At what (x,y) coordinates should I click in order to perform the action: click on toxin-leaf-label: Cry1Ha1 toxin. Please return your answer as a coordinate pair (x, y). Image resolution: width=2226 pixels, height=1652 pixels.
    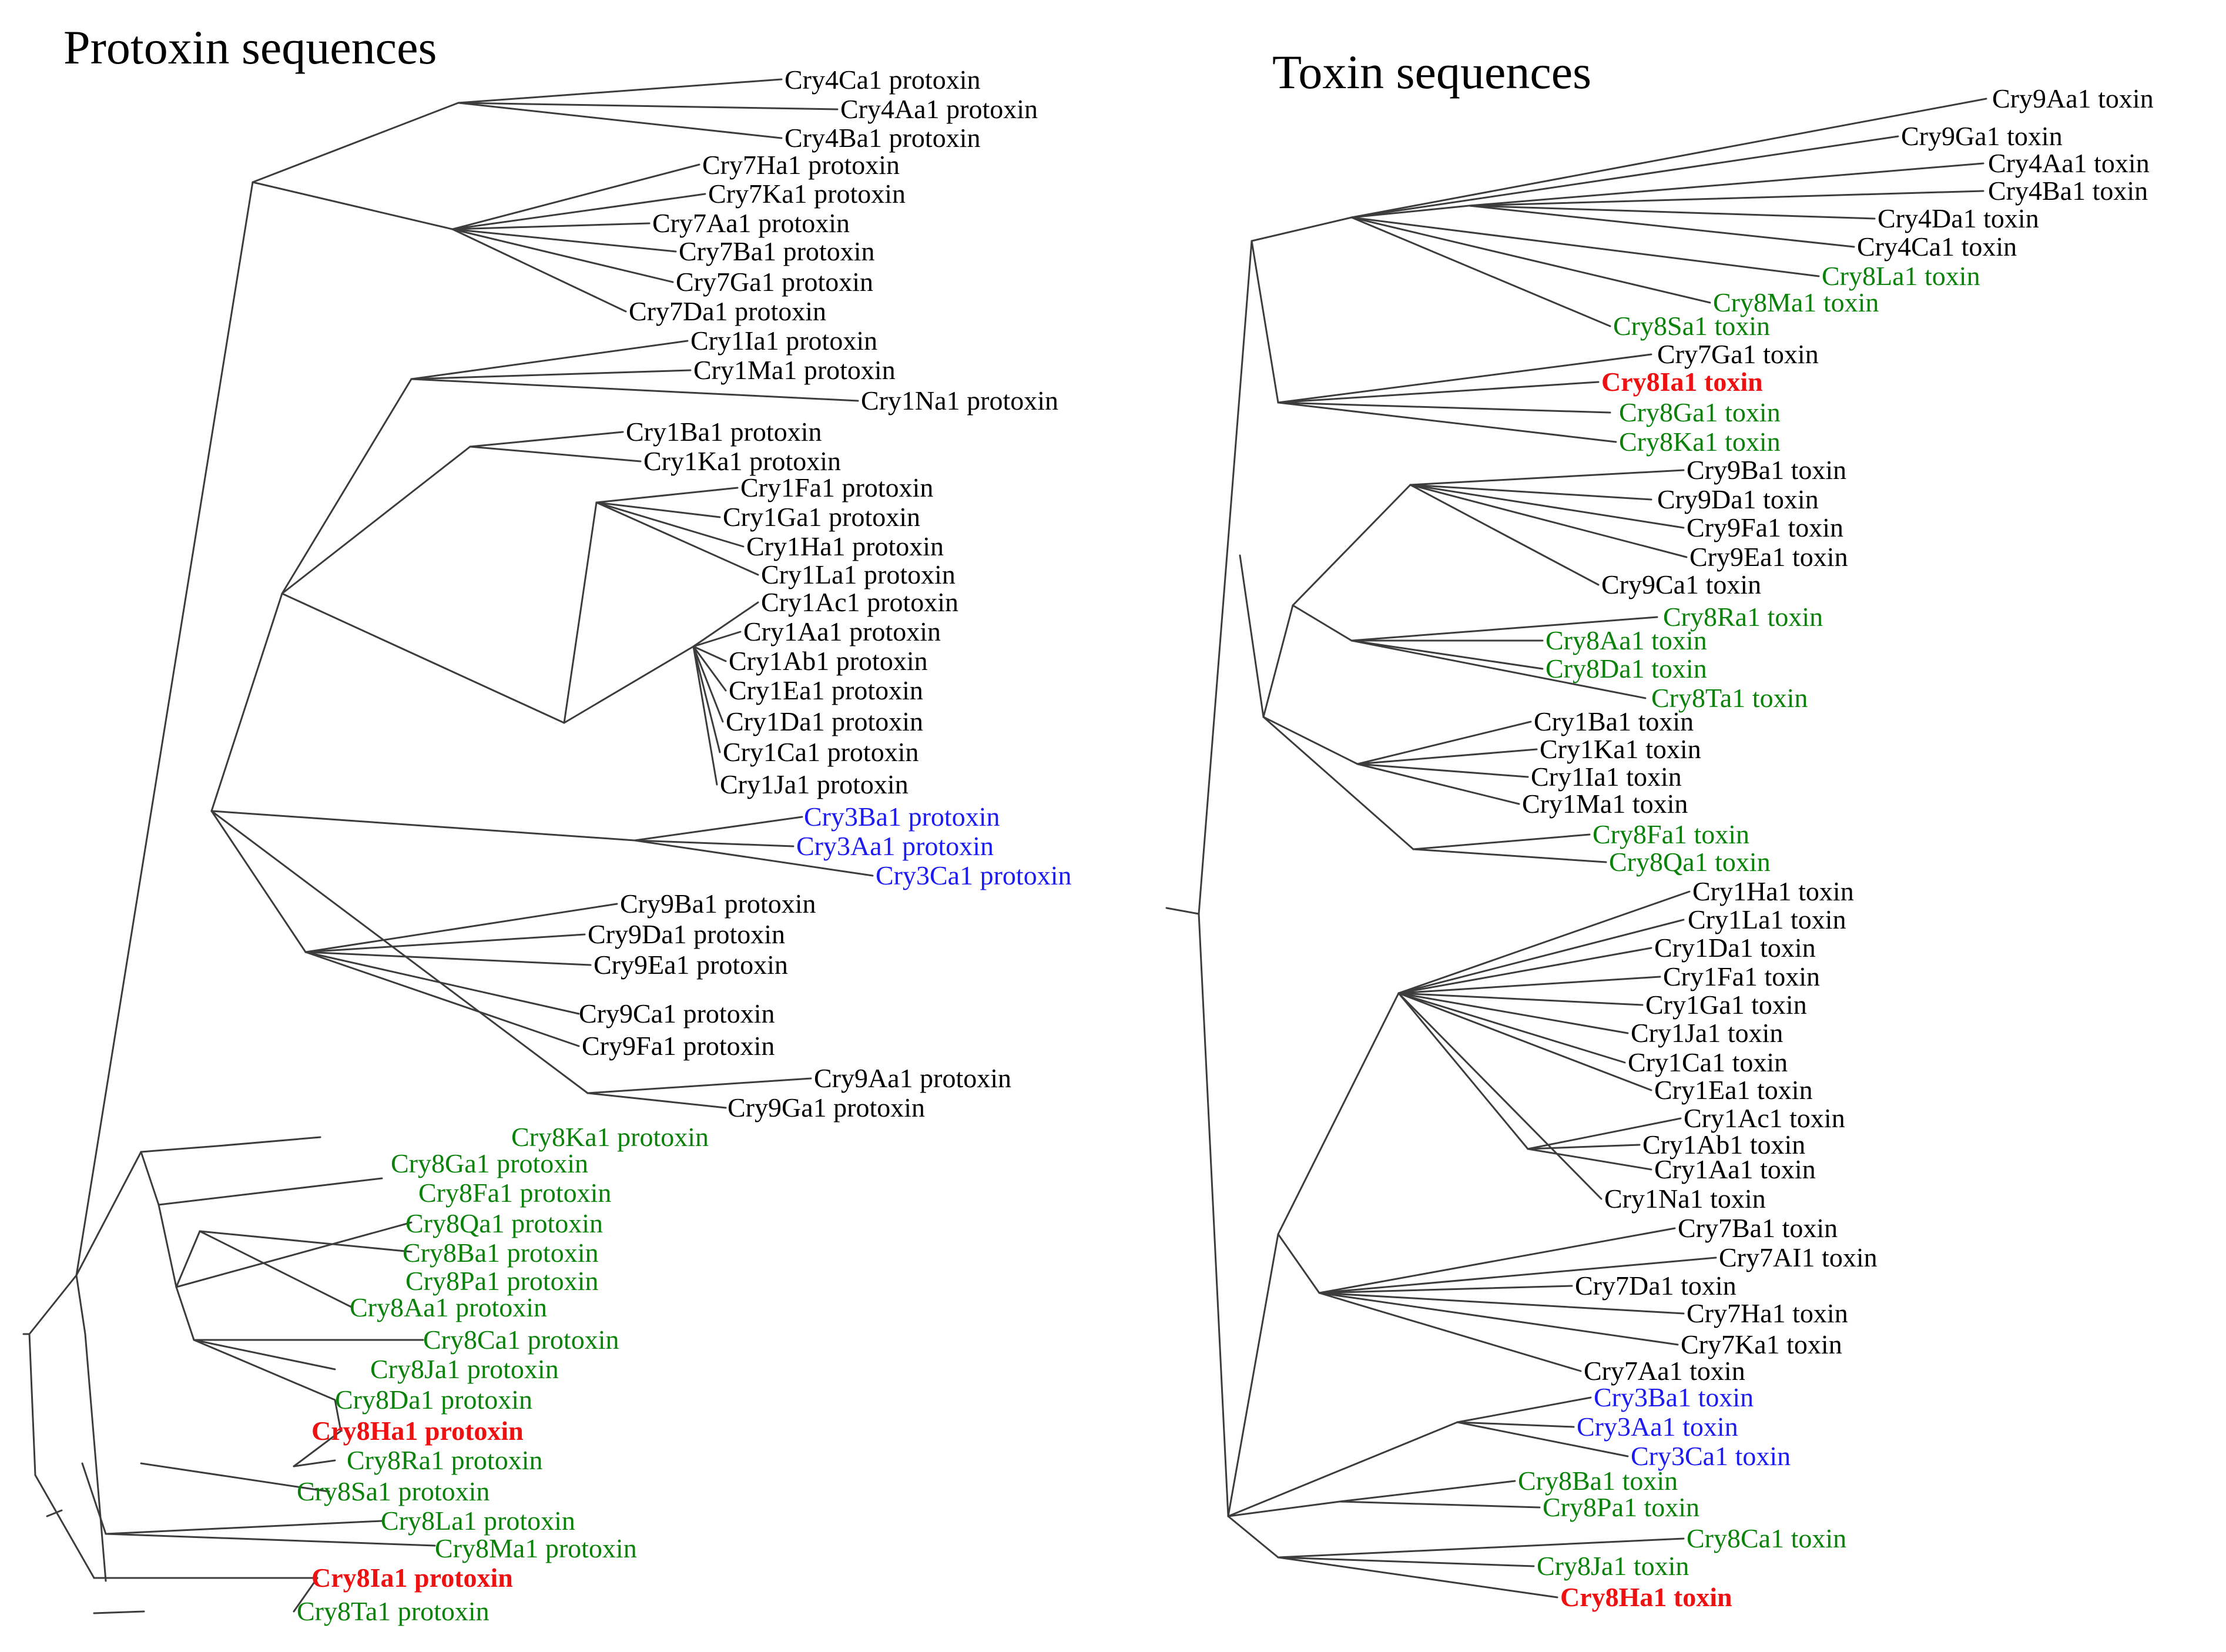
    Looking at the image, I should click on (1773, 891).